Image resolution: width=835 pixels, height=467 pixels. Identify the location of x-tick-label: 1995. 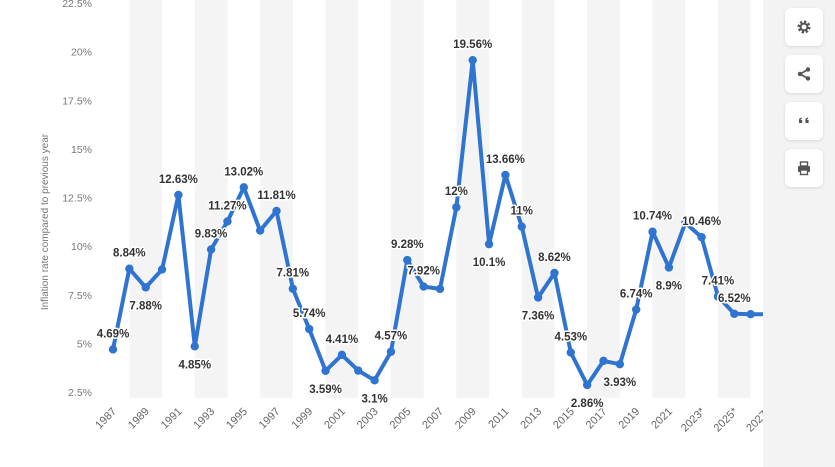
(237, 419).